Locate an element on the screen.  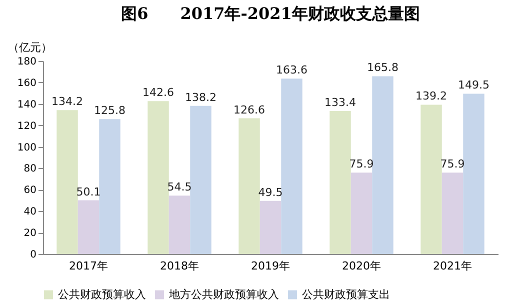
data-label: 126.6 is located at coordinates (250, 109).